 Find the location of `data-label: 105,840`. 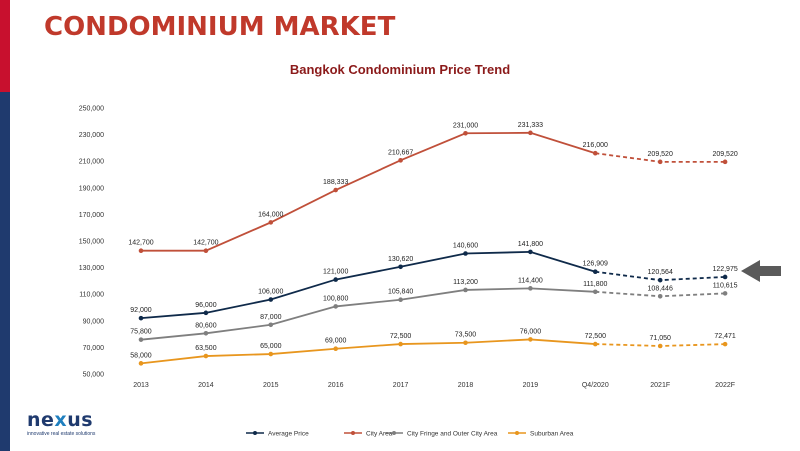

data-label: 105,840 is located at coordinates (400, 292).